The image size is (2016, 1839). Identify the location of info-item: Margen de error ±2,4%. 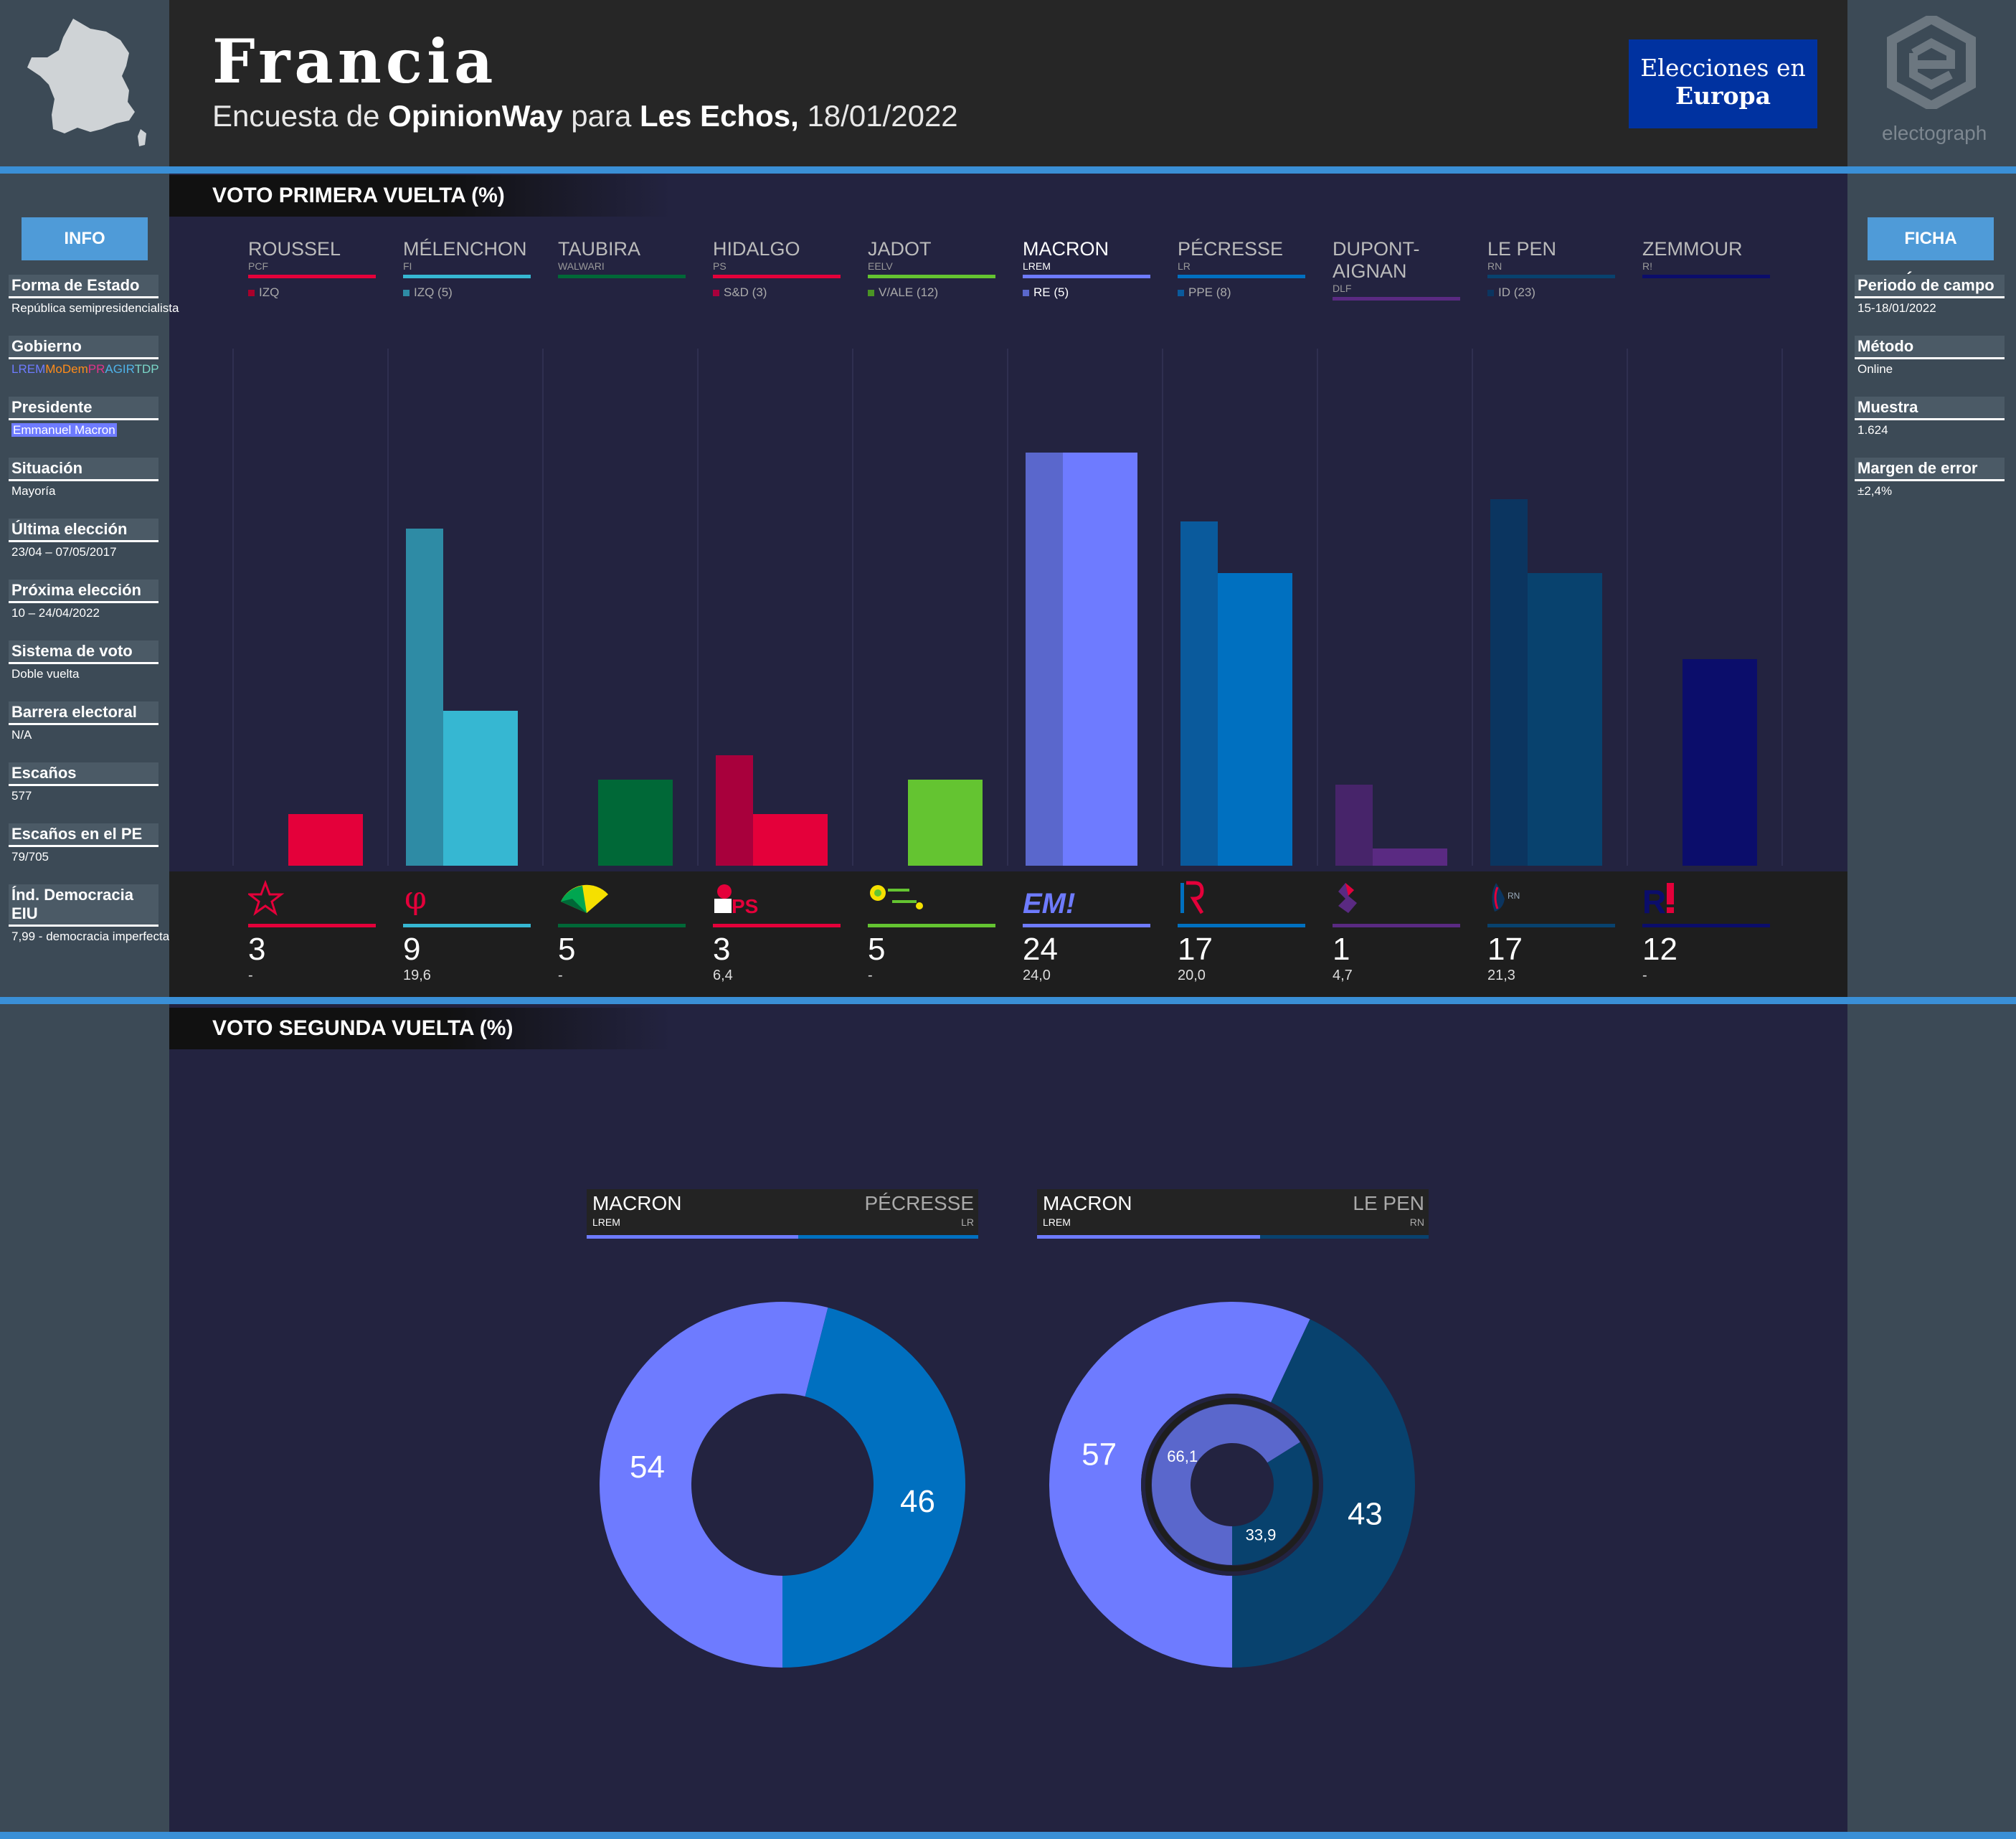
(1930, 479).